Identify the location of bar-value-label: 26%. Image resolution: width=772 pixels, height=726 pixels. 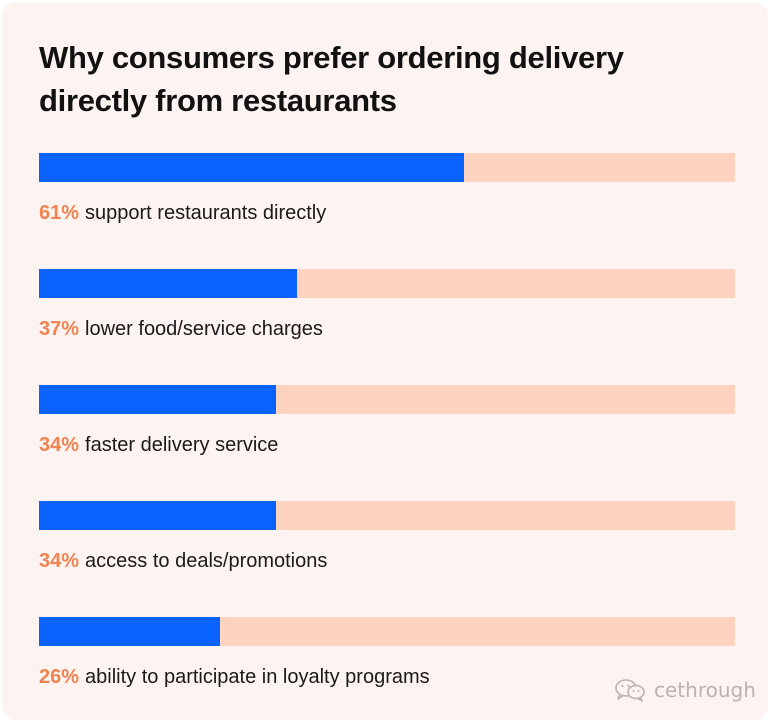
(59, 677).